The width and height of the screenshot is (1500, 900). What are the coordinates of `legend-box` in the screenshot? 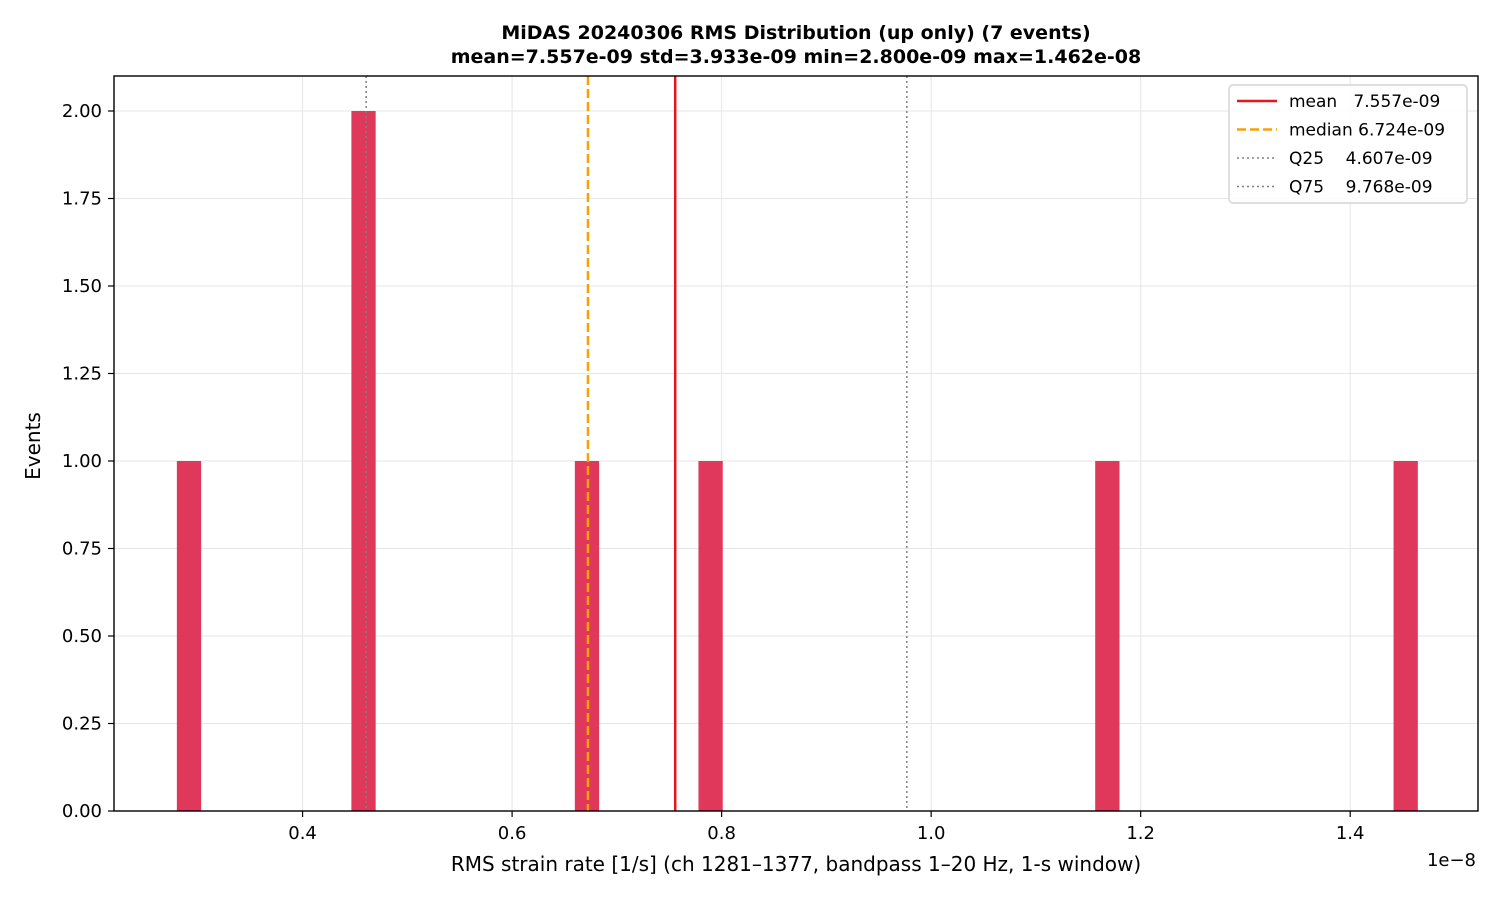 It's located at (1348, 144).